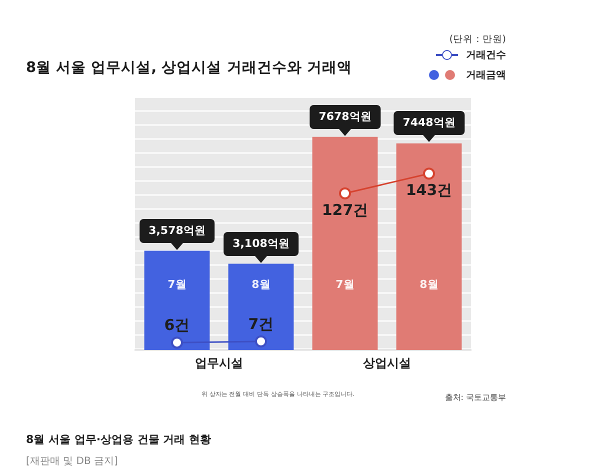  Describe the element at coordinates (386, 363) in the screenshot. I see `text: 상업시설` at that location.